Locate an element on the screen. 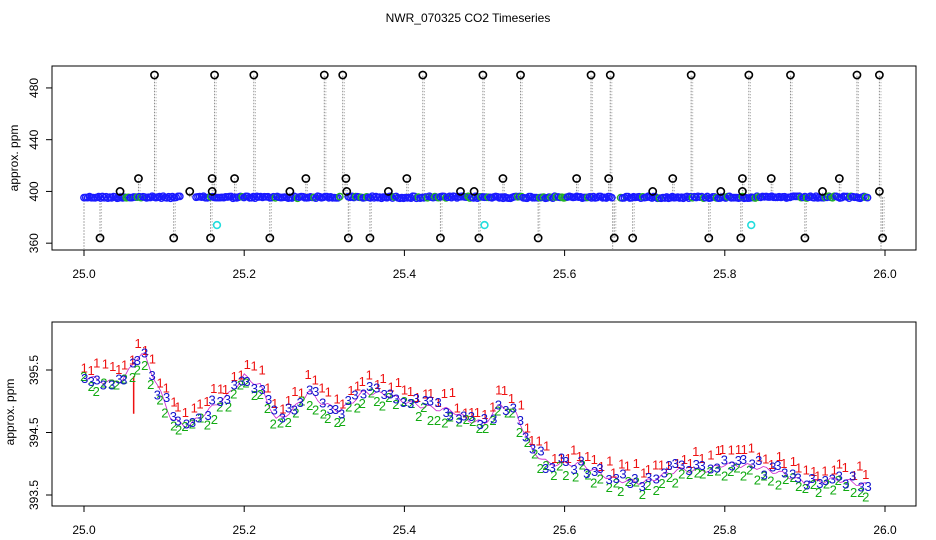  bottom-x-tick-label: 25.2 is located at coordinates (245, 530).